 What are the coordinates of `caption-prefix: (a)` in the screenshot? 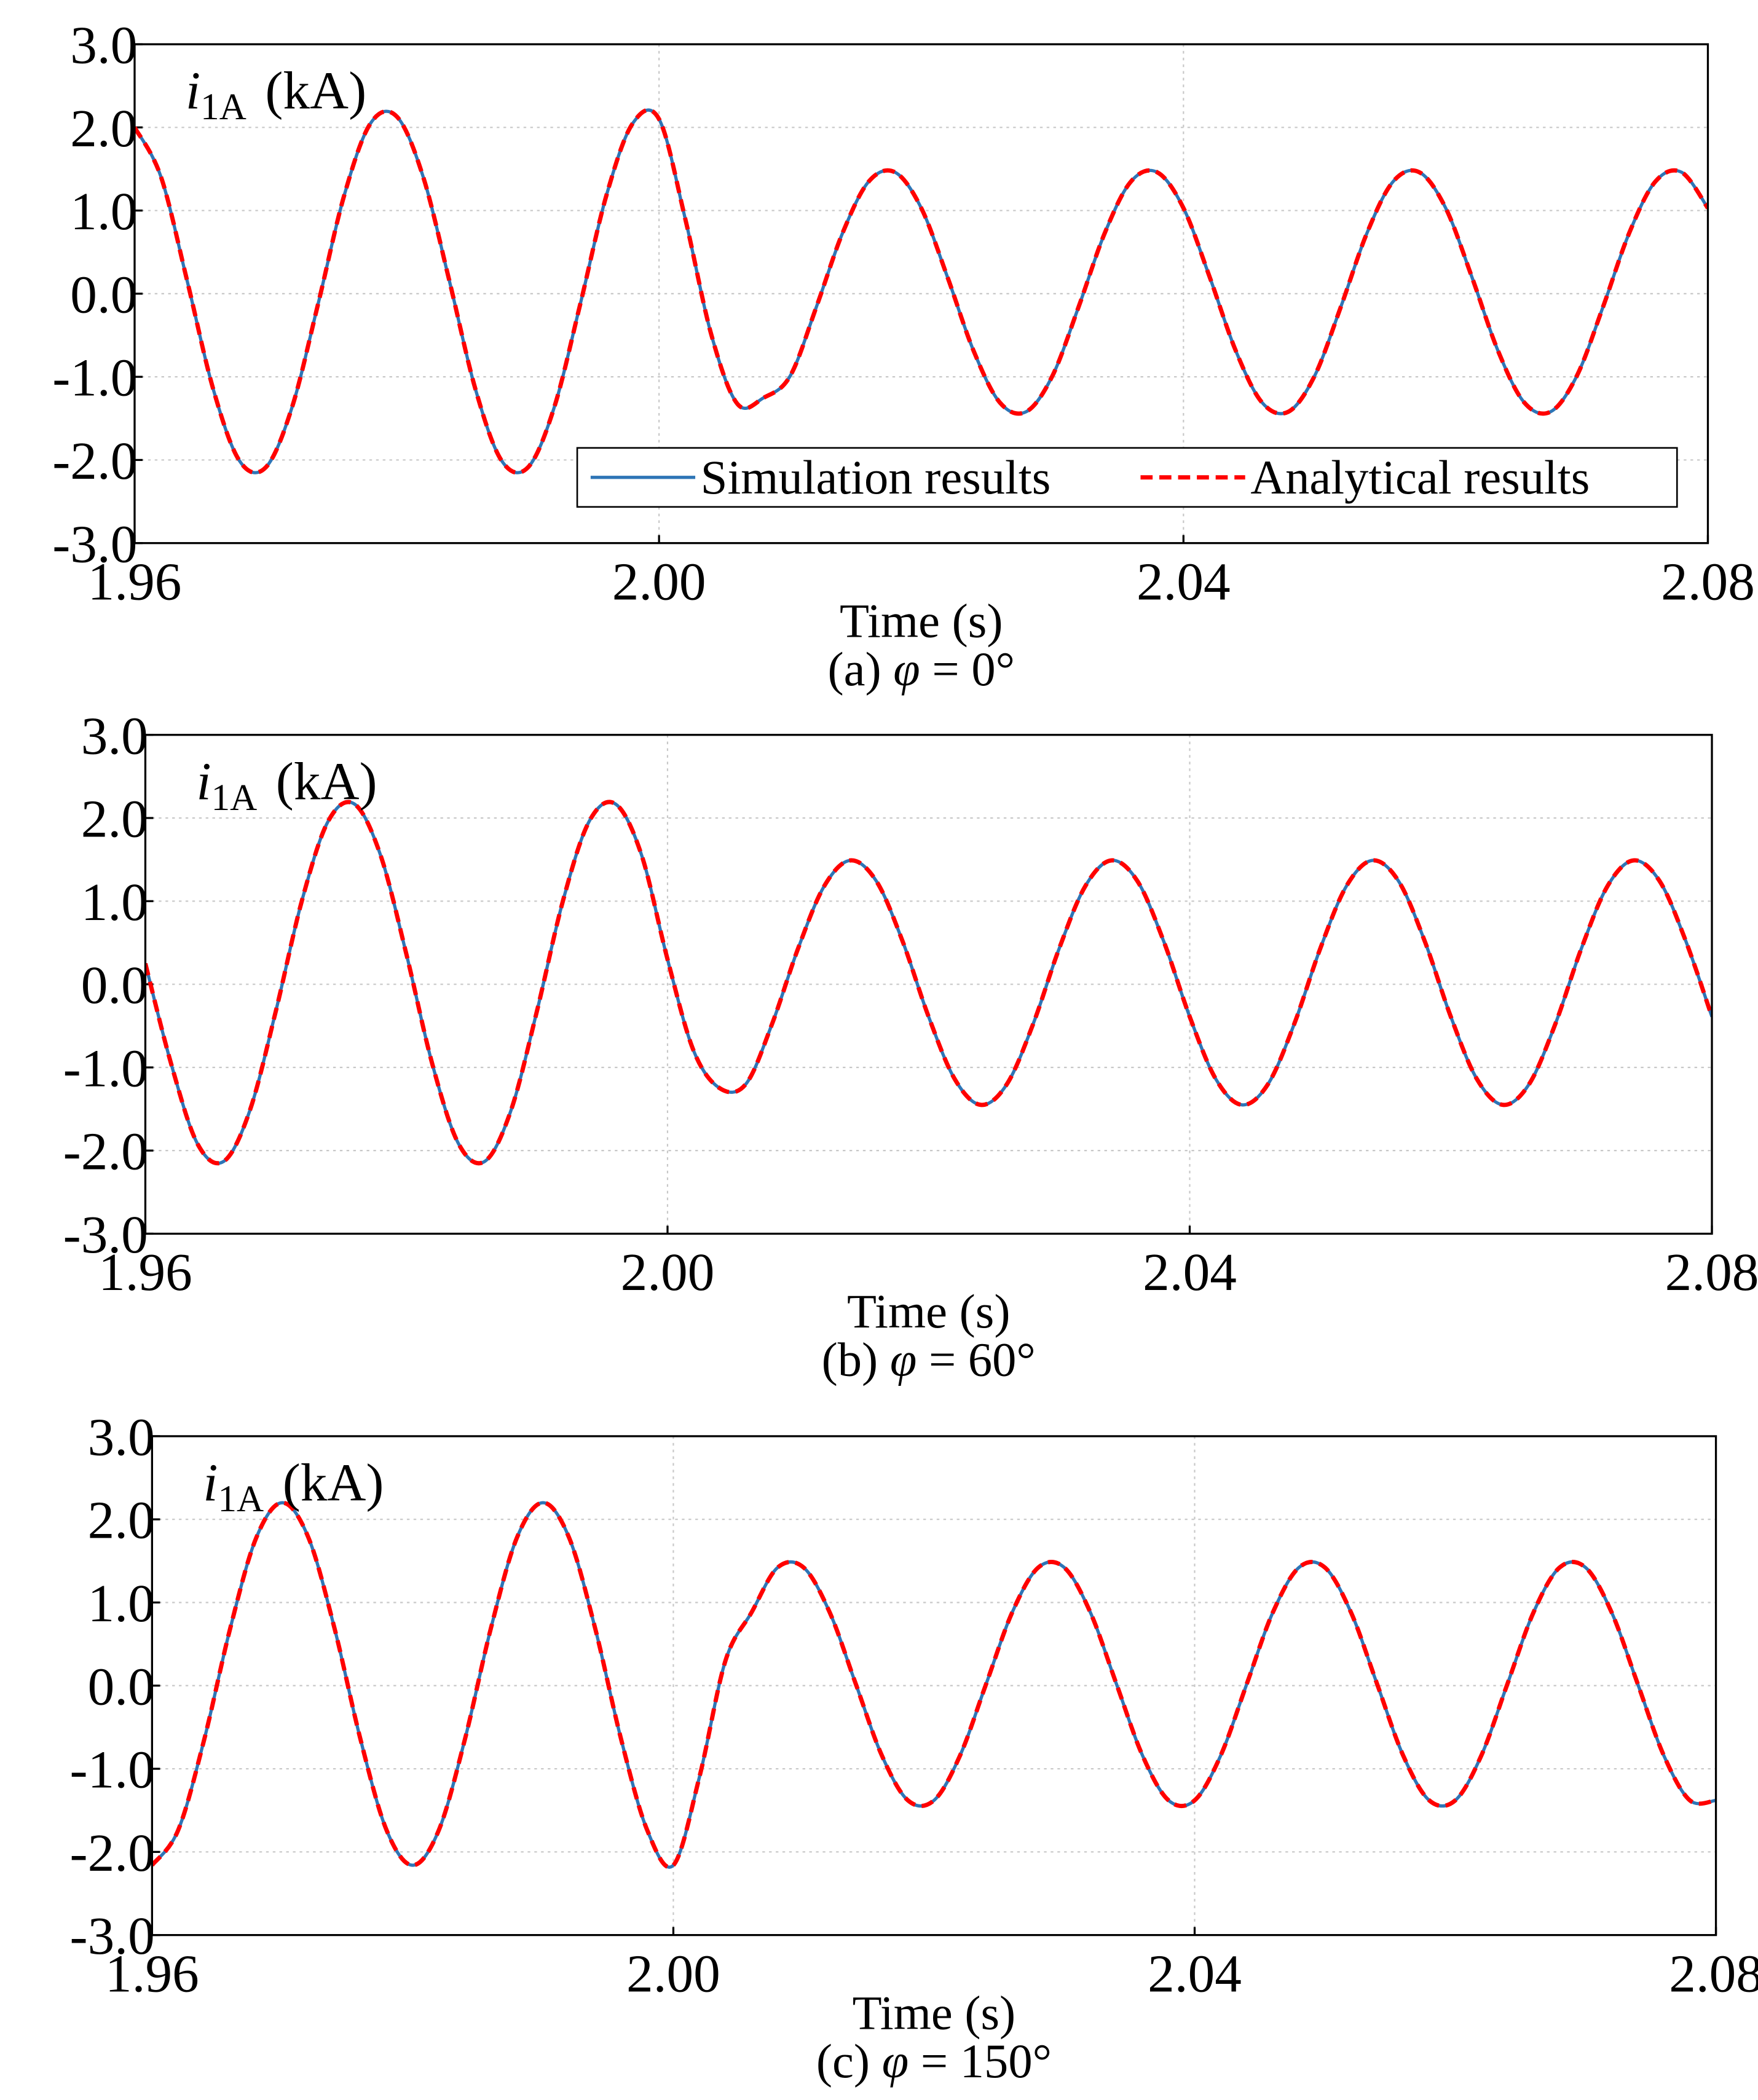 It's located at (860, 669).